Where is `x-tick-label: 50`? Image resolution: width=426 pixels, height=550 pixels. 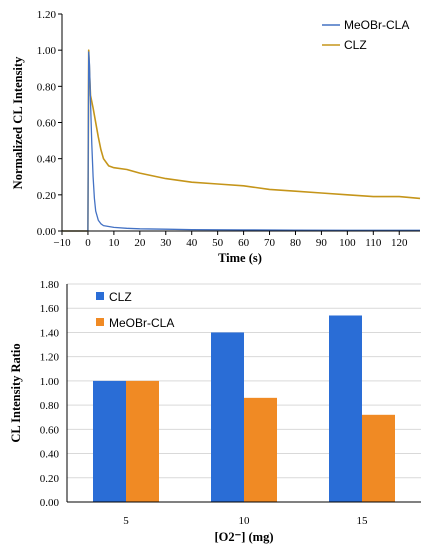 x-tick-label: 50 is located at coordinates (218, 243).